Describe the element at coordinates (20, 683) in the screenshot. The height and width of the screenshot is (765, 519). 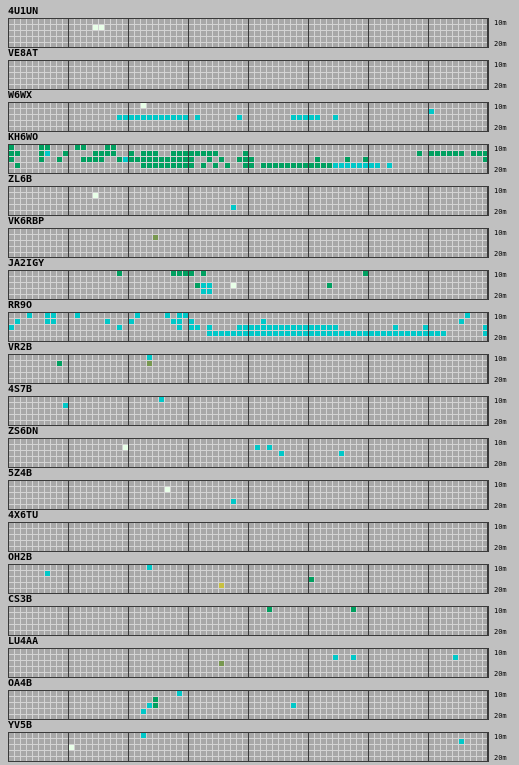
I see `station-label: OA4B` at that location.